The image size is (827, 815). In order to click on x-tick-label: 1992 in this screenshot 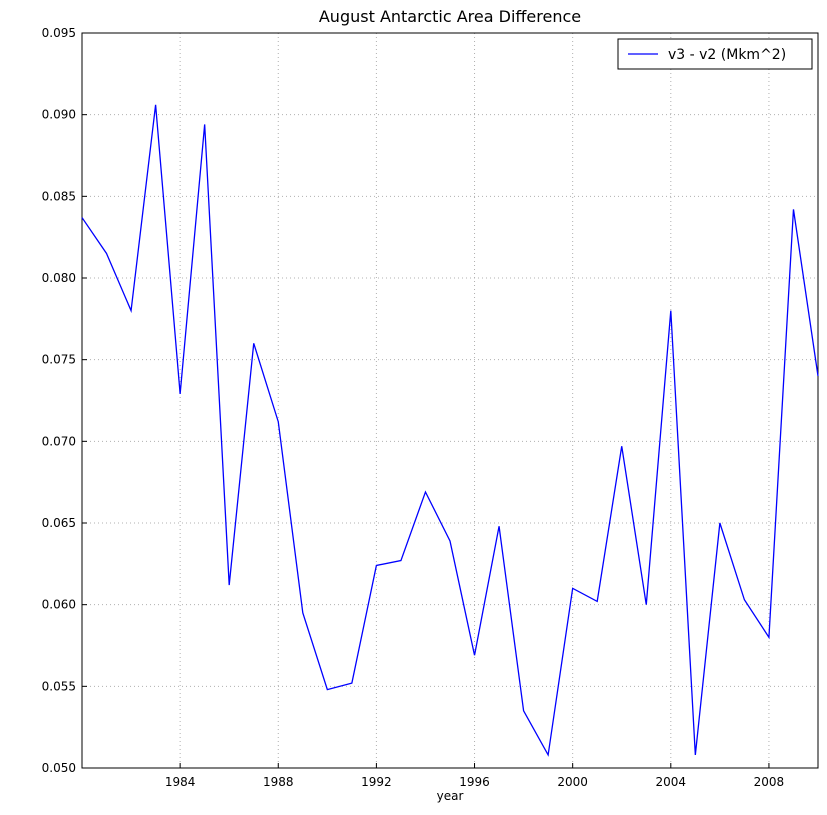, I will do `click(376, 782)`.